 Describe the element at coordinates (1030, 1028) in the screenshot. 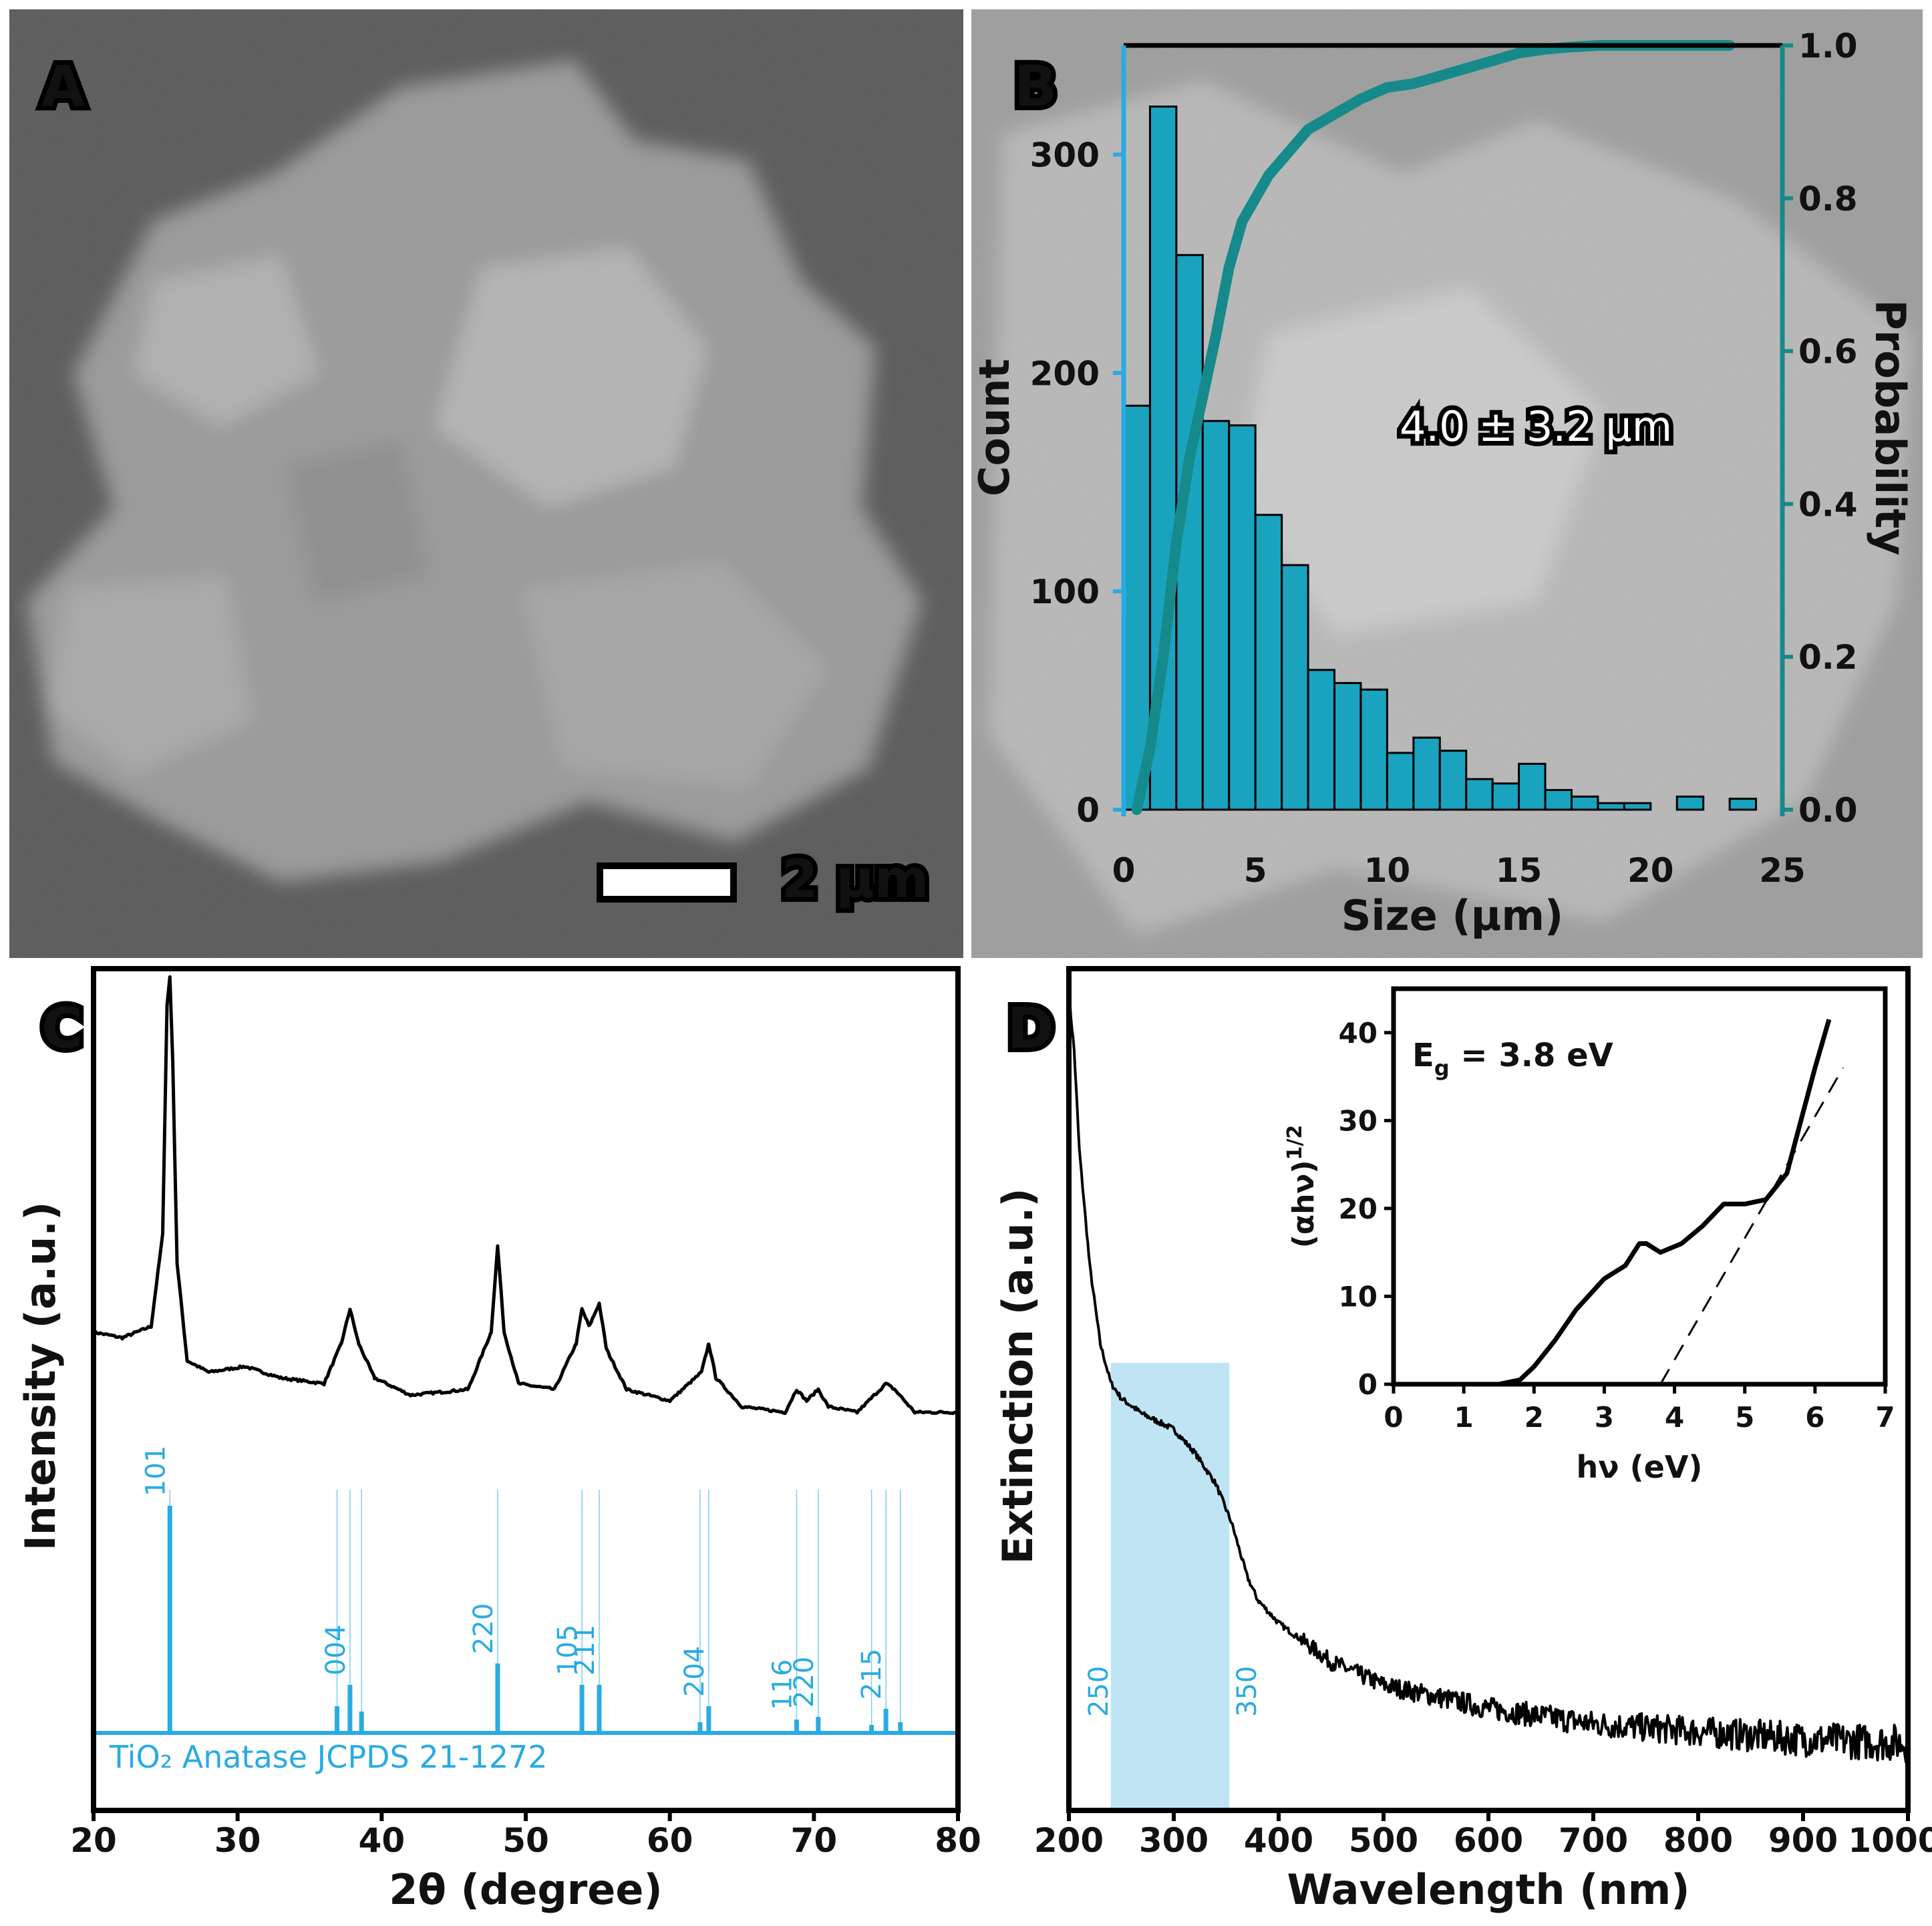

I see `panel-letter-d: D` at that location.